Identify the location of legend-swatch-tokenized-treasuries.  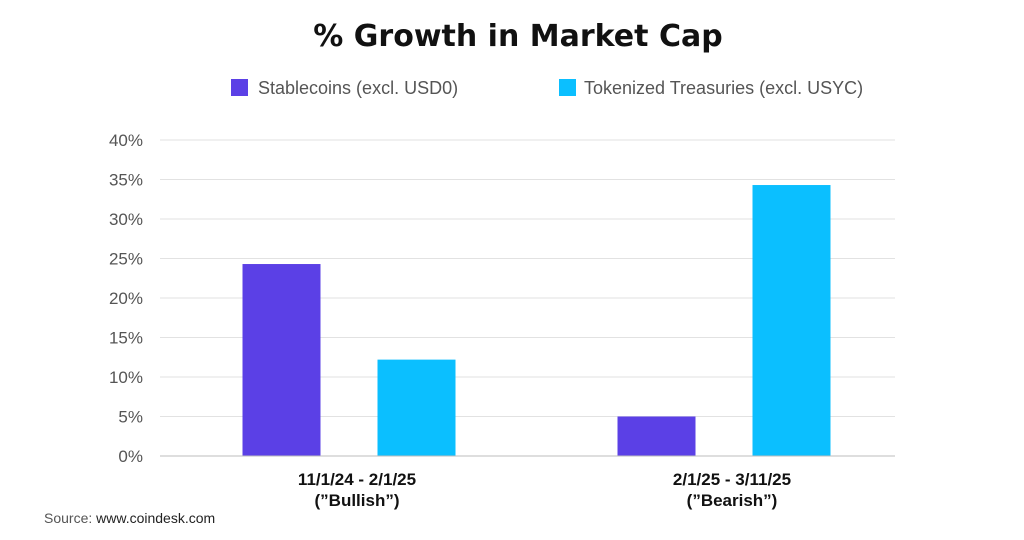
(567, 87).